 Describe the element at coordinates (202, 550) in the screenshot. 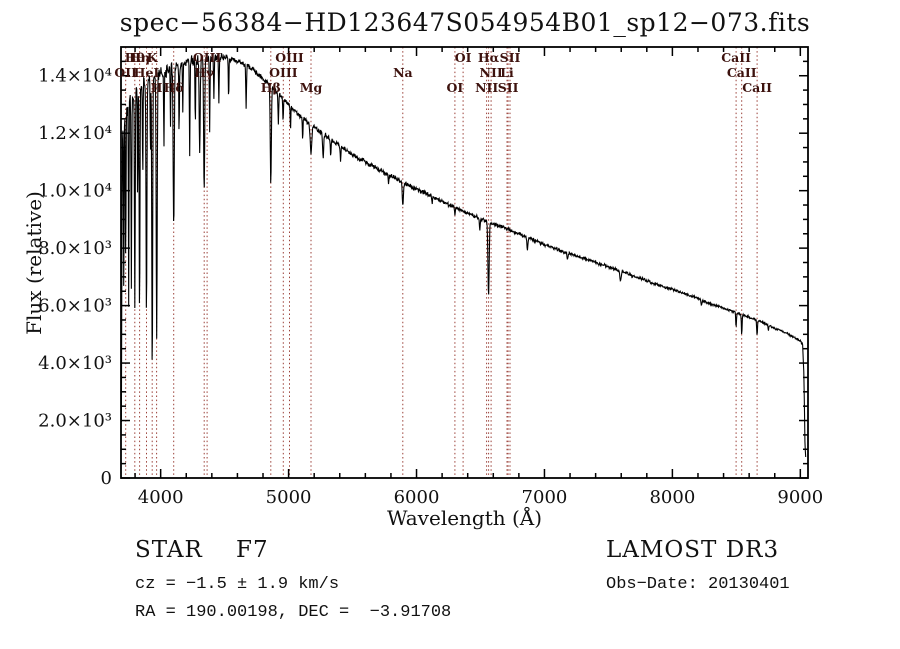

I see `object-classification: STAR F7` at that location.